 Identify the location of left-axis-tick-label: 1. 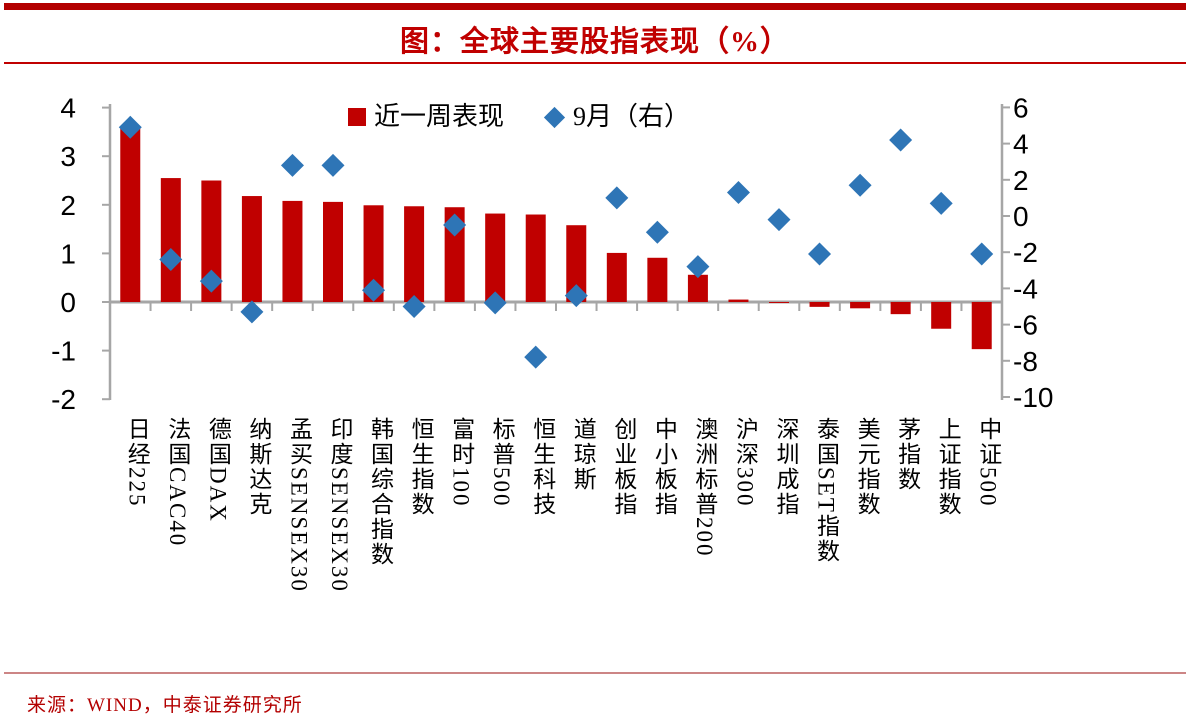
(68, 253).